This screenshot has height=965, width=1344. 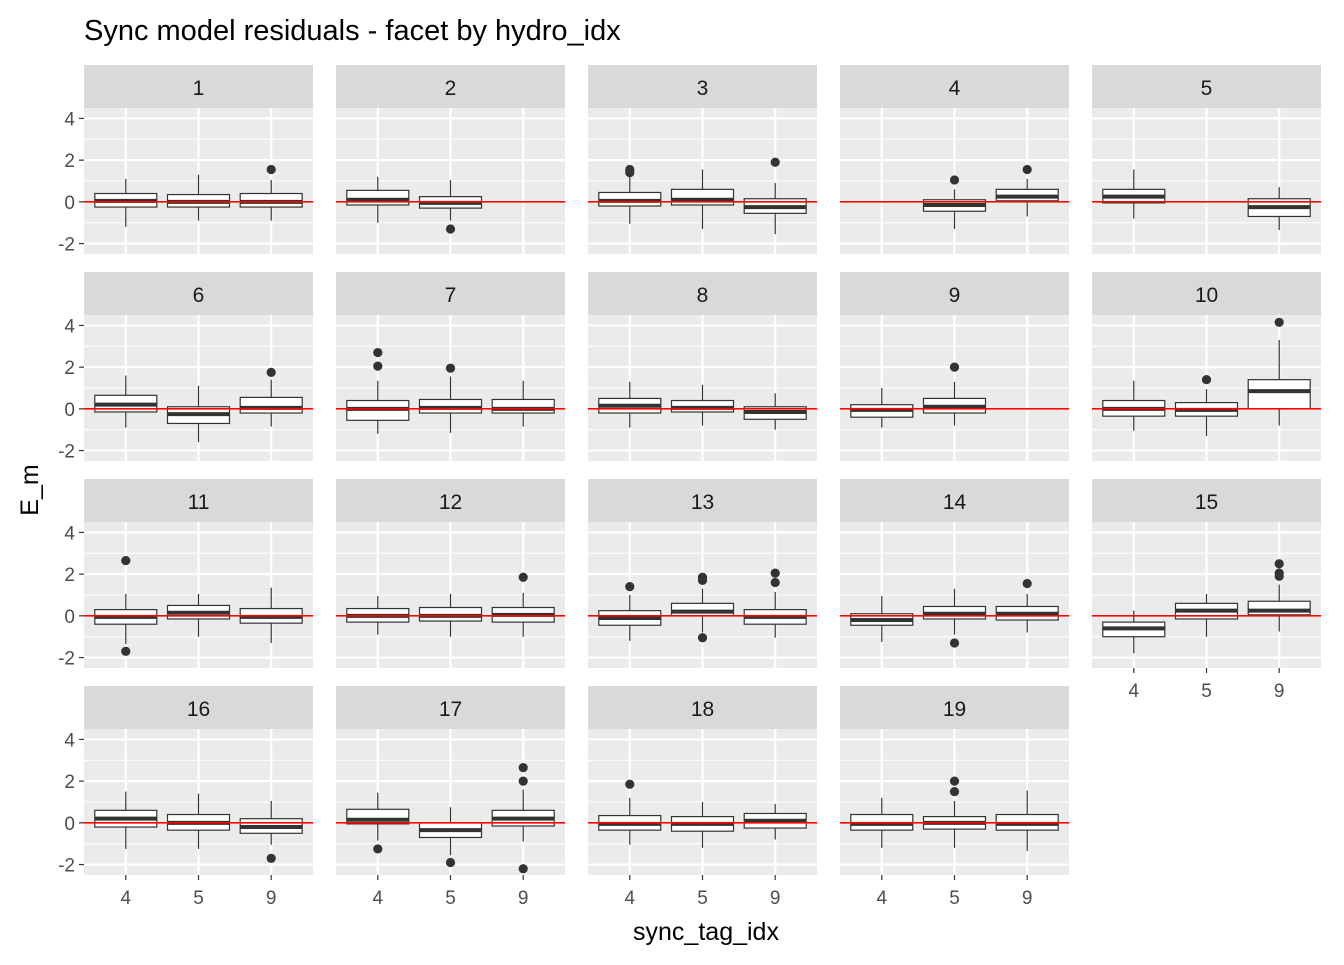 What do you see at coordinates (702, 159) in the screenshot?
I see `facet-panel-3: 3` at bounding box center [702, 159].